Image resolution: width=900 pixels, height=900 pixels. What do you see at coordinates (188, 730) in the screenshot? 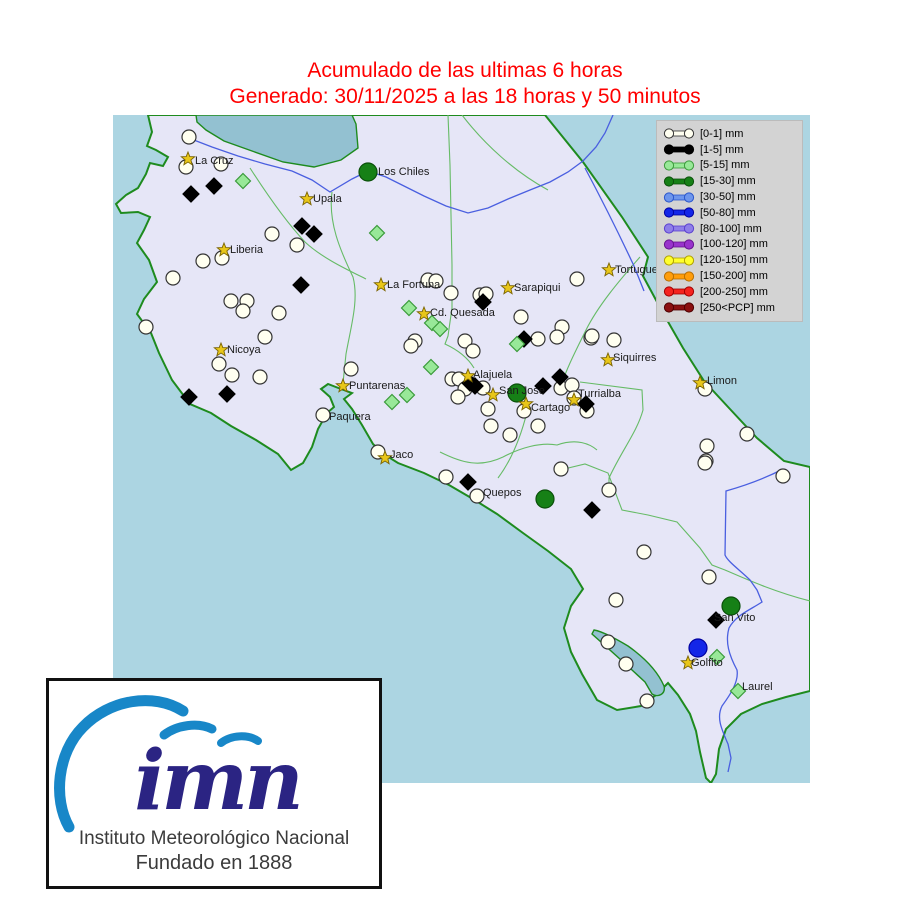
I see `cloud-puff-icon` at bounding box center [188, 730].